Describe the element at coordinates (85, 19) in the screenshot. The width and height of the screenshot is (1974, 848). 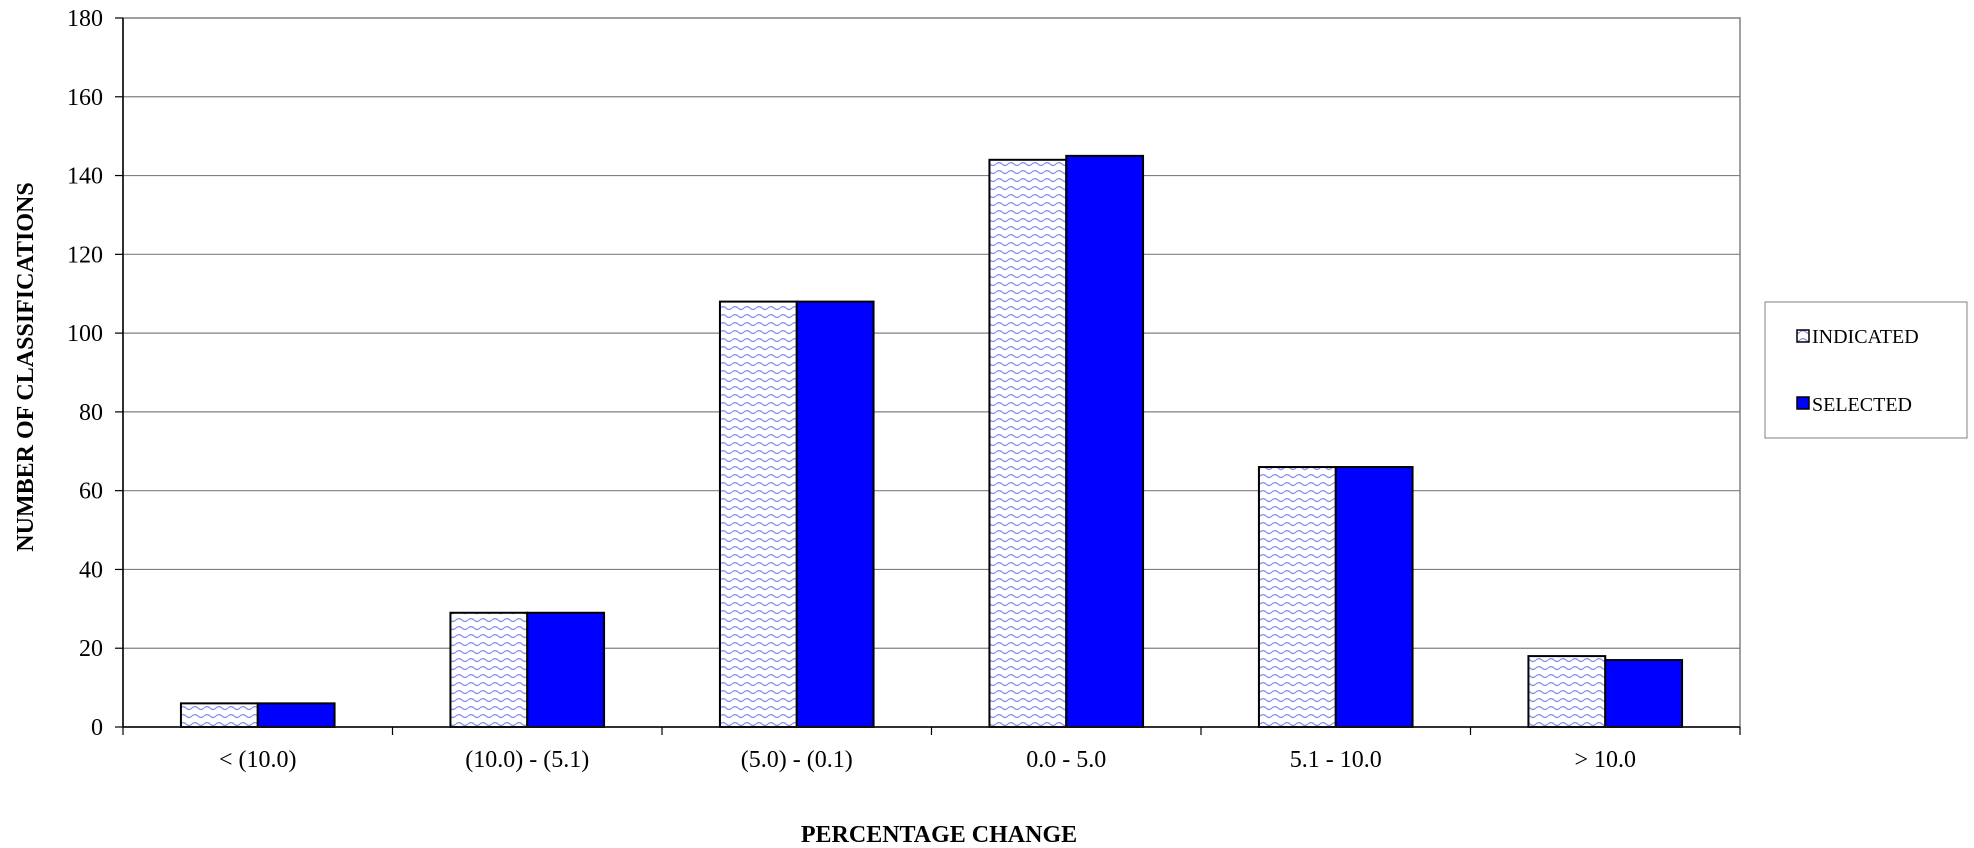
I see `y-tick-label: 180` at that location.